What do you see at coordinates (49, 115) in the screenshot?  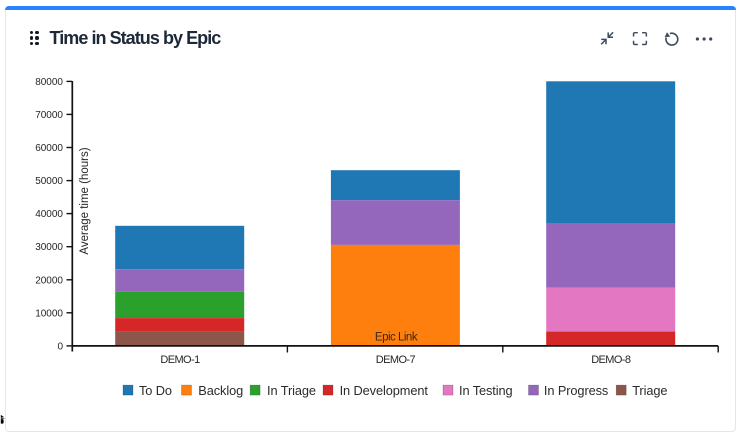 I see `svg-text: 70000` at bounding box center [49, 115].